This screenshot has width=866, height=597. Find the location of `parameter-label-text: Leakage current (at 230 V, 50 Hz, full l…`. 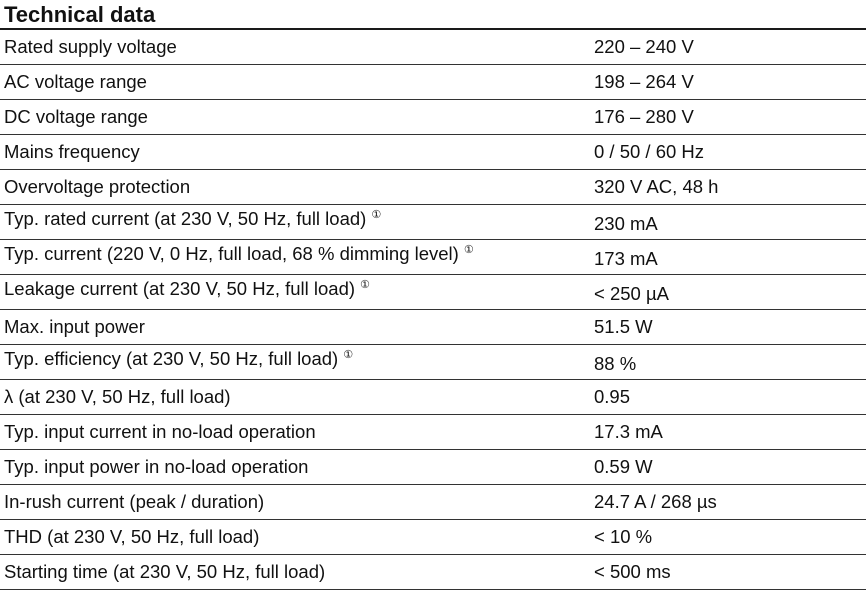

parameter-label-text: Leakage current (at 230 V, 50 Hz, full l… is located at coordinates (180, 288).